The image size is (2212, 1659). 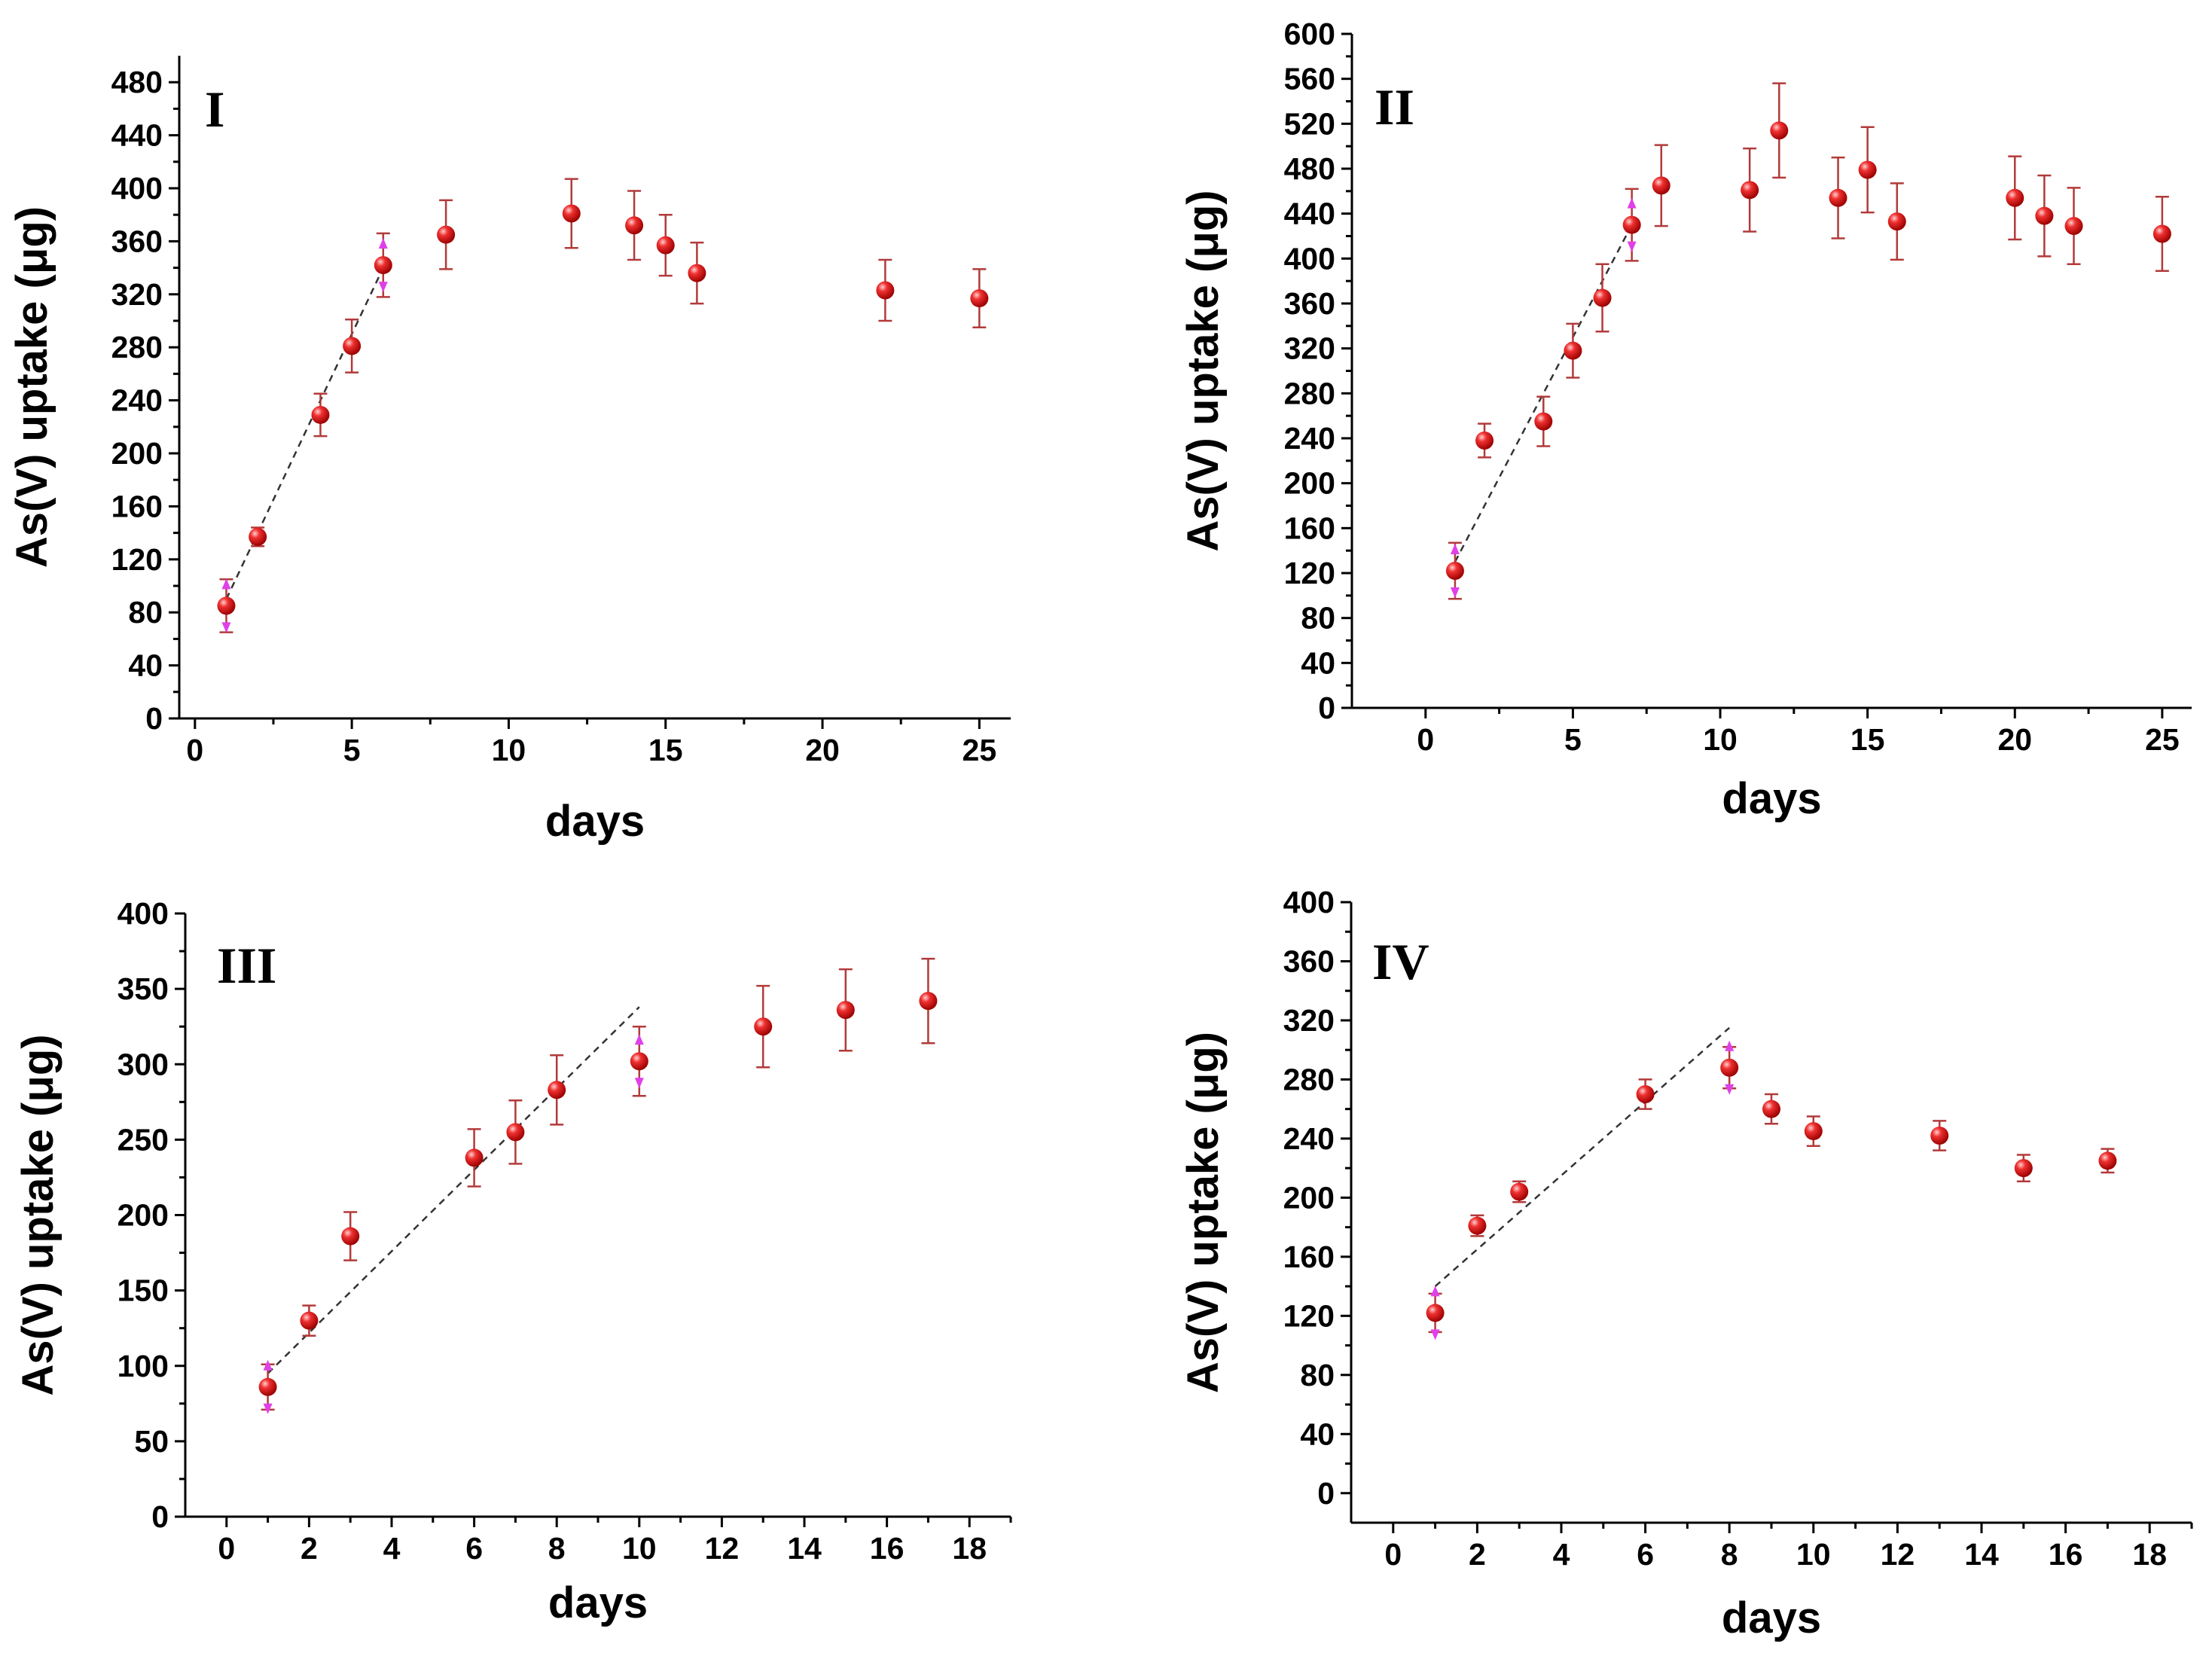 What do you see at coordinates (980, 750) in the screenshot?
I see `x-tick-label: 25` at bounding box center [980, 750].